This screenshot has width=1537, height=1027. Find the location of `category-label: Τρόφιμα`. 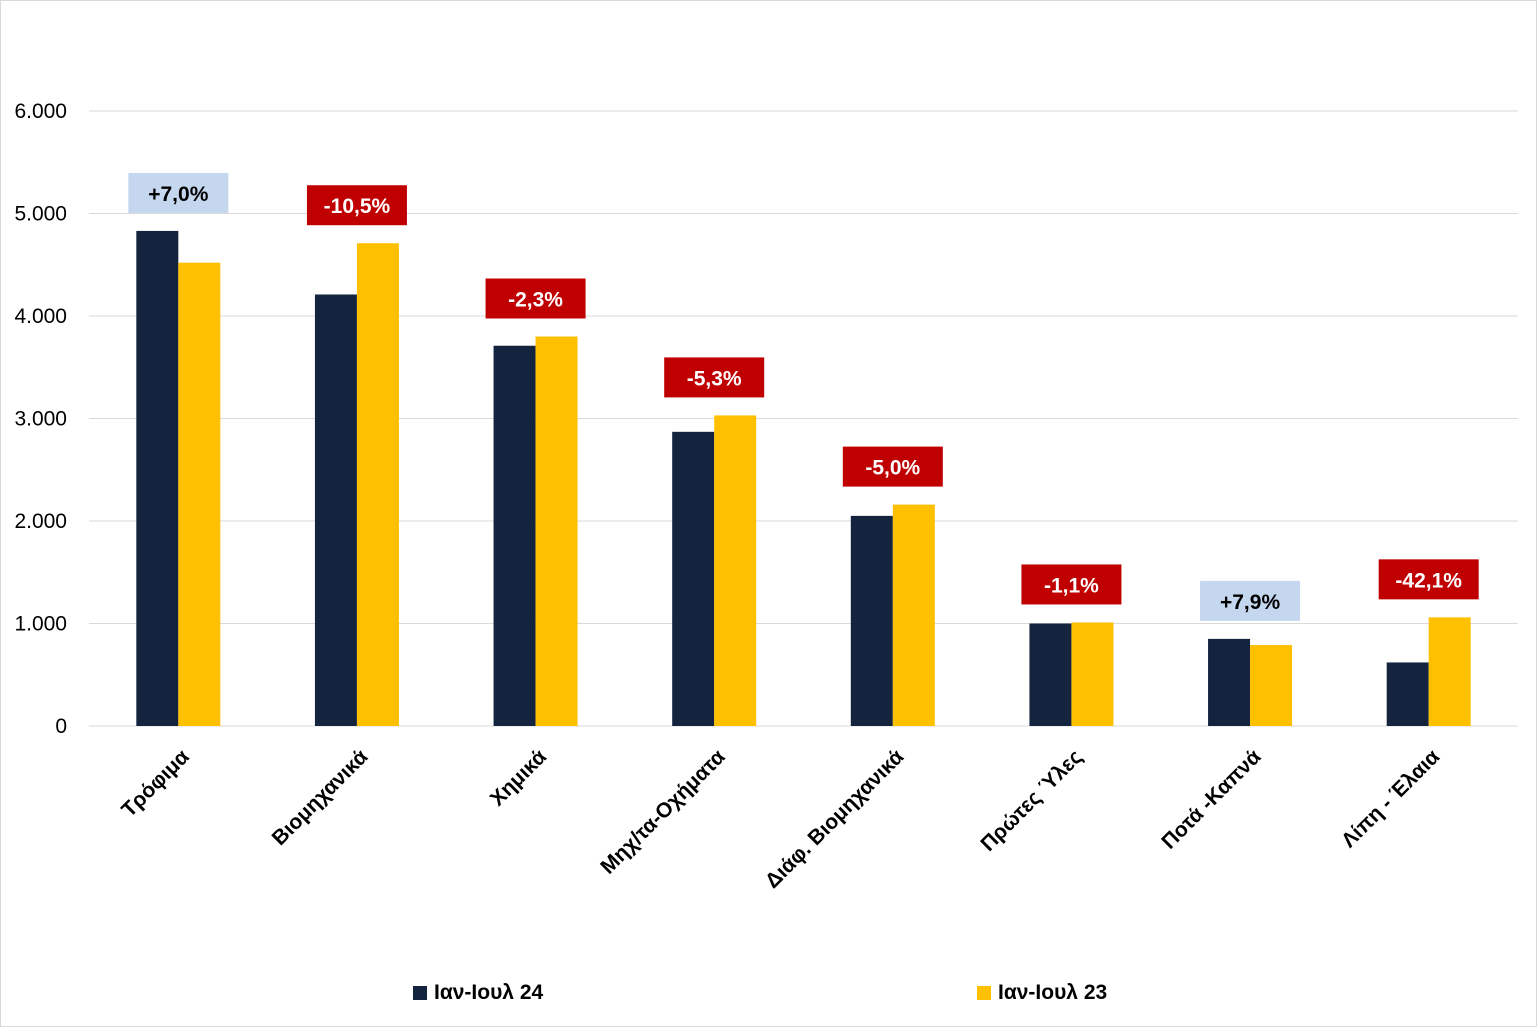

category-label: Τρόφιμα is located at coordinates (155, 783).